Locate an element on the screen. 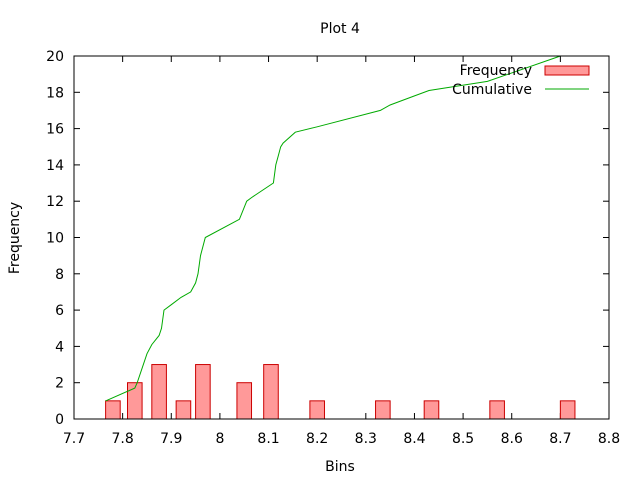 Image resolution: width=640 pixels, height=480 pixels. legend: Frequency Cumulative is located at coordinates (521, 80).